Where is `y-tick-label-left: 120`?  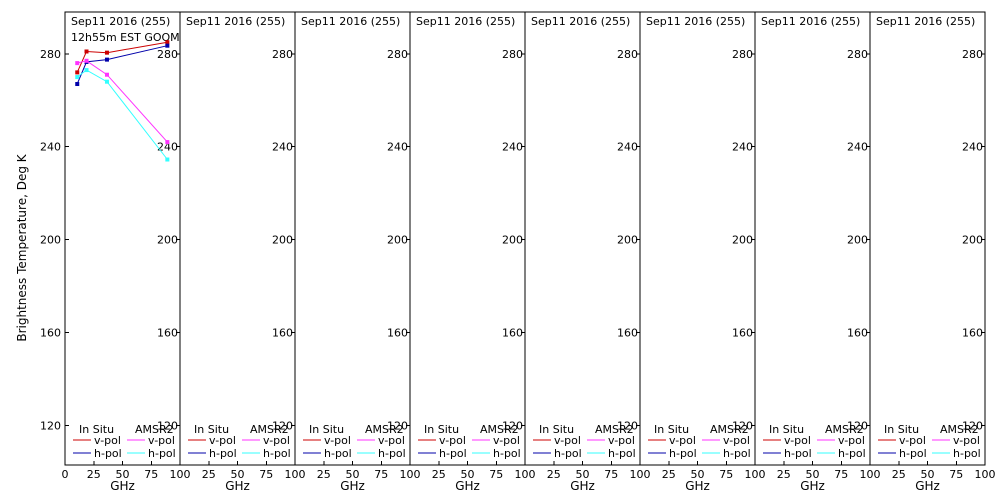
y-tick-label-left: 120 is located at coordinates (50, 426).